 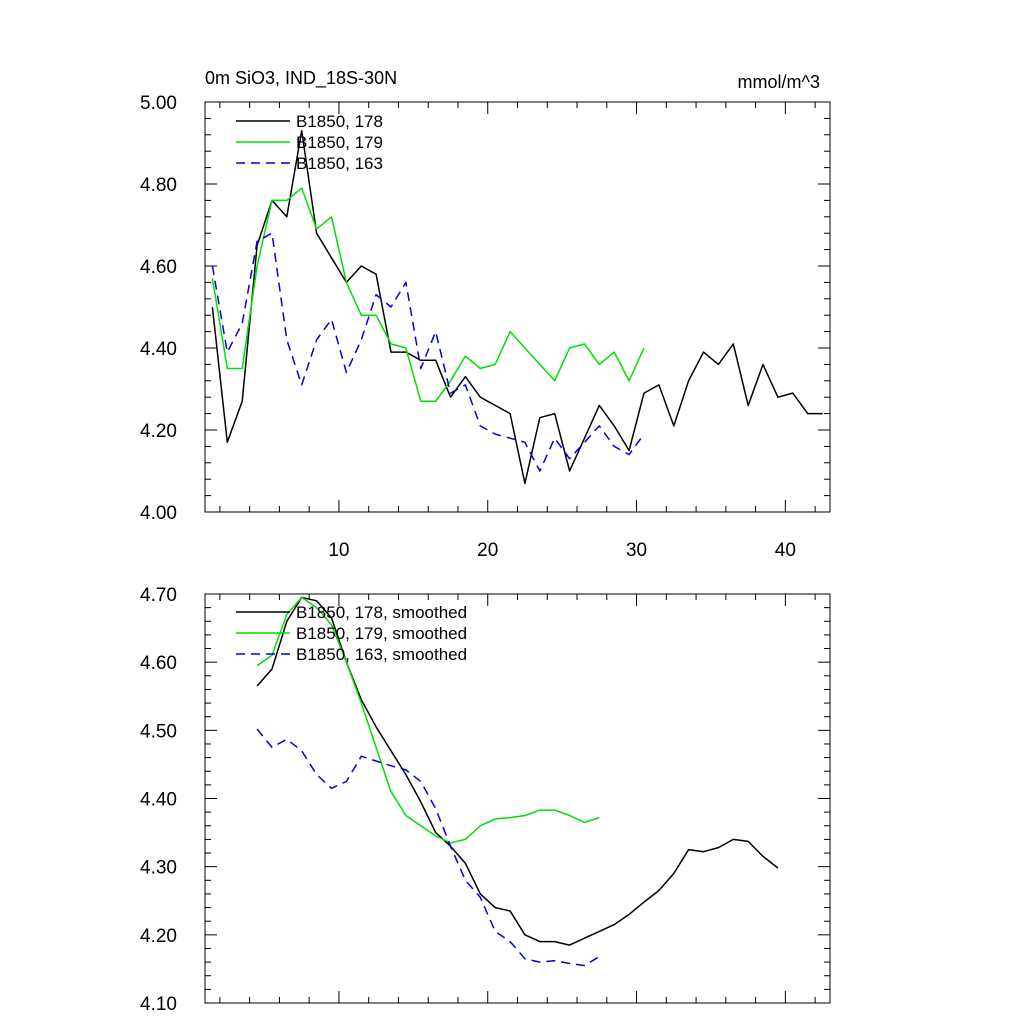 What do you see at coordinates (381, 612) in the screenshot?
I see `legend-label-0: B1850, 178, smoothed` at bounding box center [381, 612].